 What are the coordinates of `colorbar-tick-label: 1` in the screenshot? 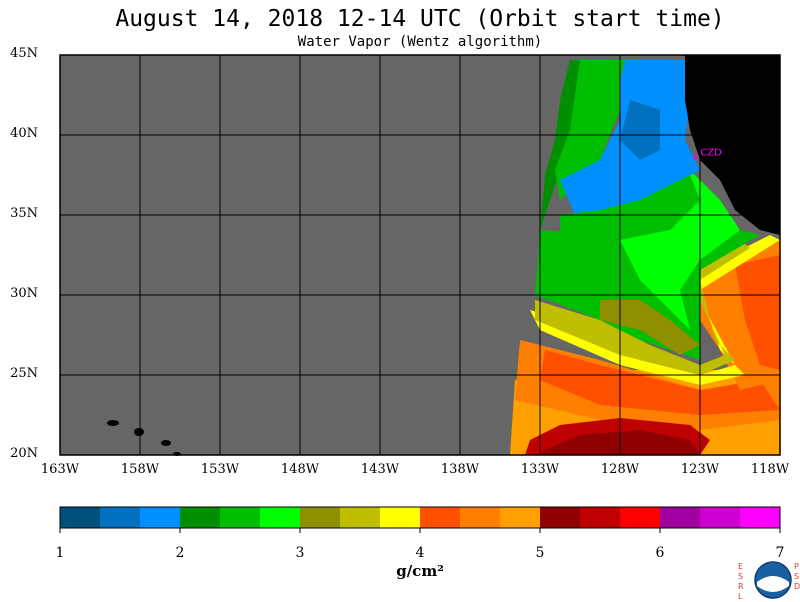 It's located at (60, 553).